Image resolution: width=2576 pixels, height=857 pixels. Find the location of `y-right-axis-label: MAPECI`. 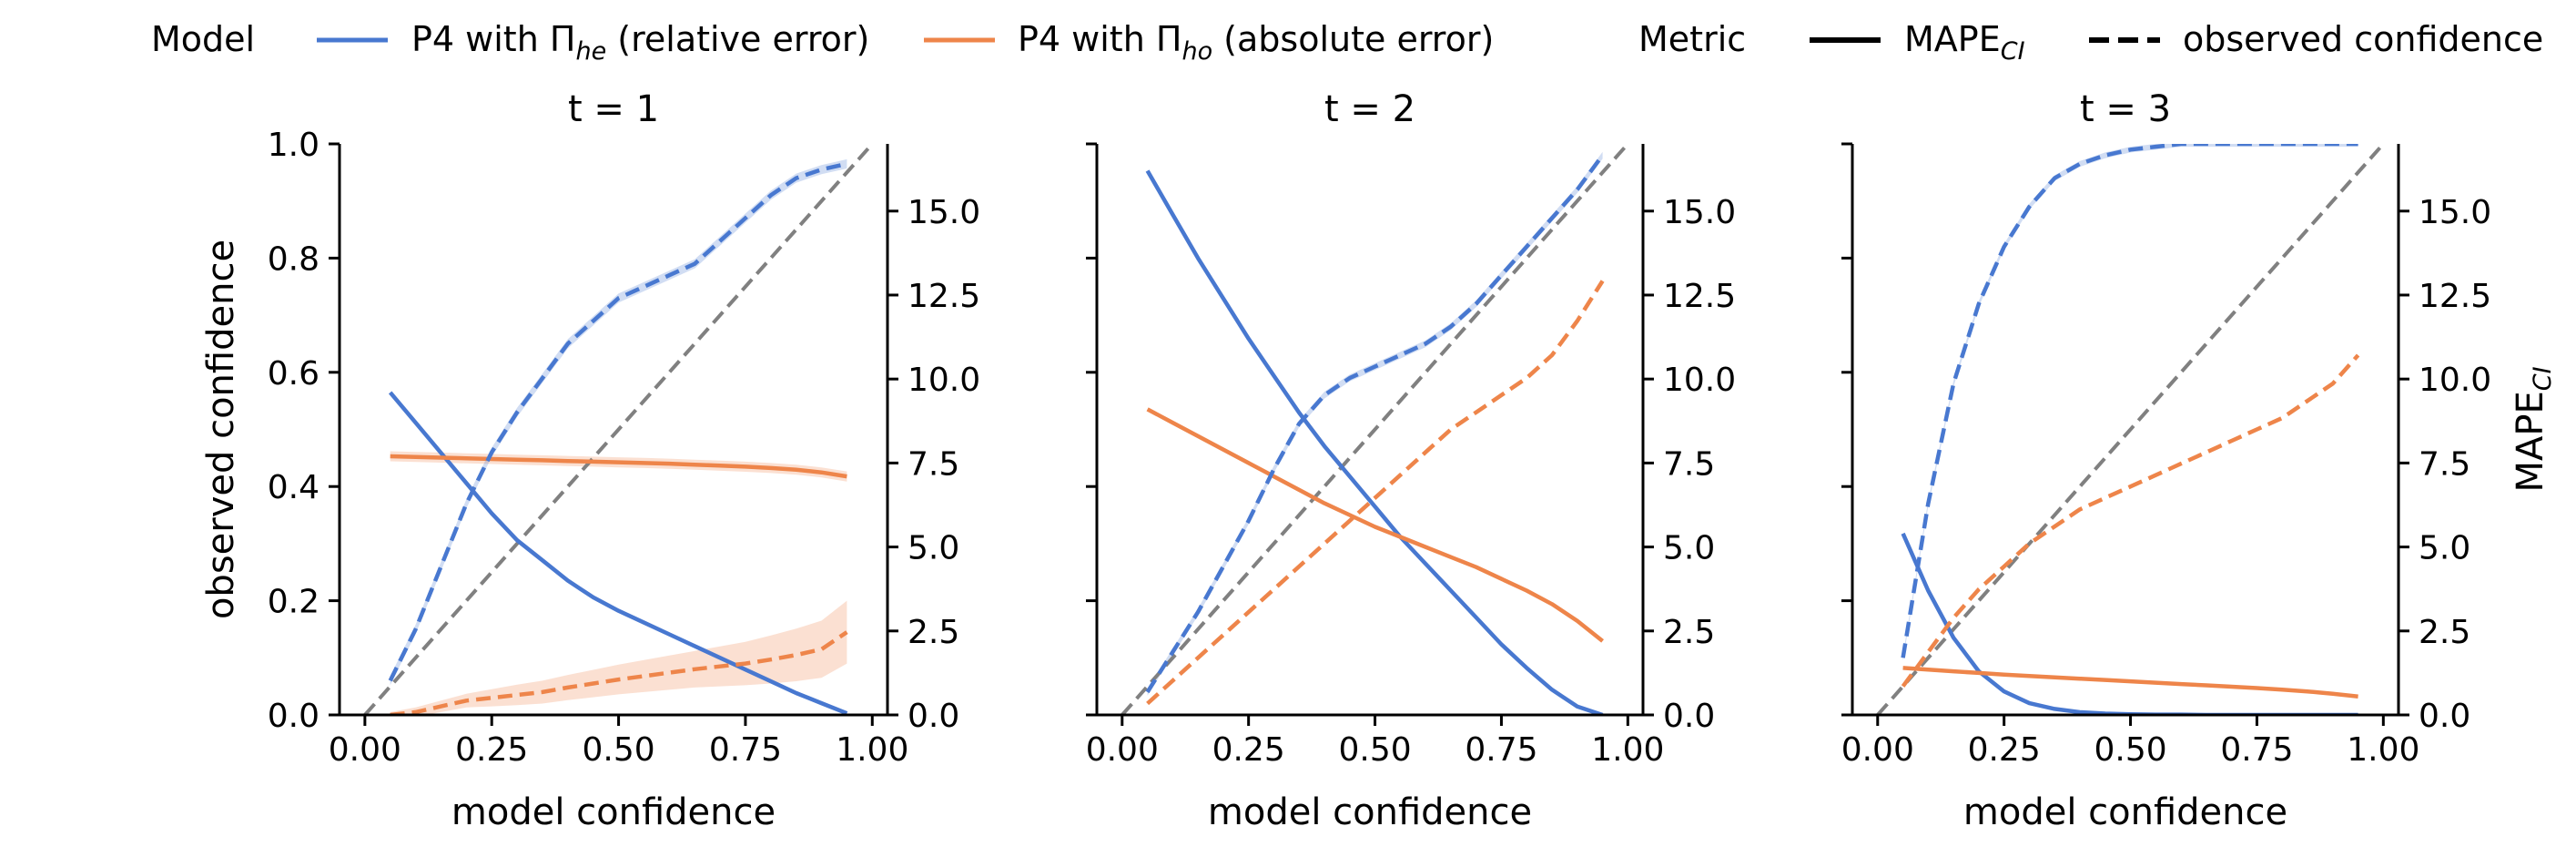

y-right-axis-label: MAPECI is located at coordinates (2533, 429).